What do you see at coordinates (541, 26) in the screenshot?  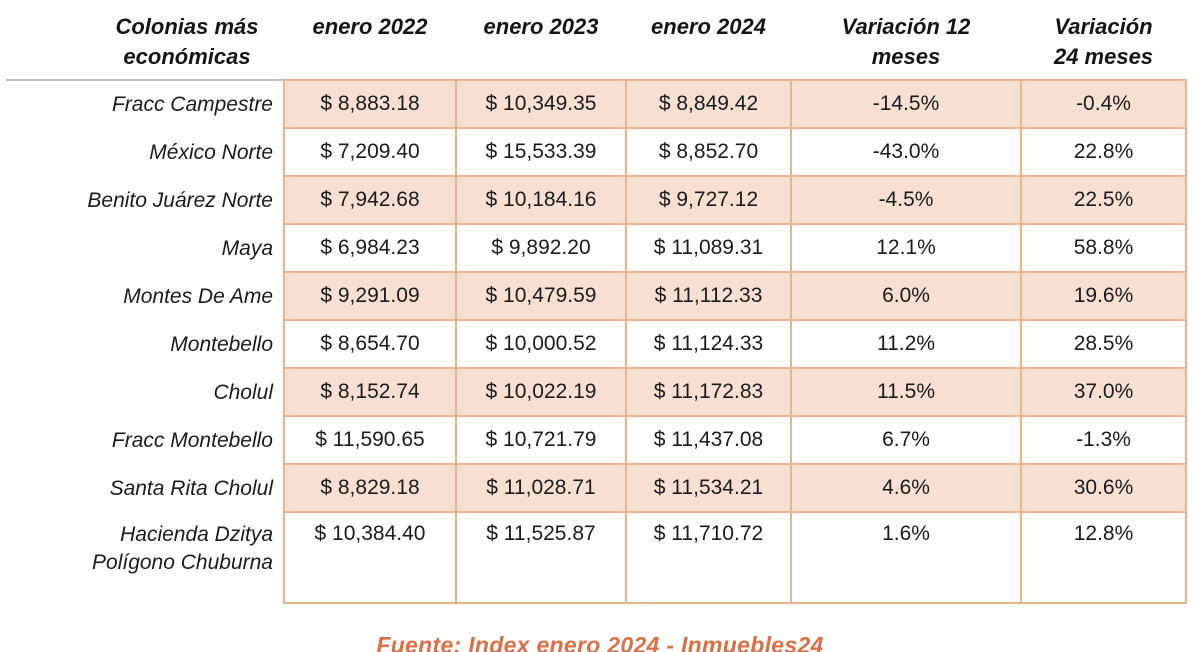 I see `column-header-enero-2023: enero 2023` at bounding box center [541, 26].